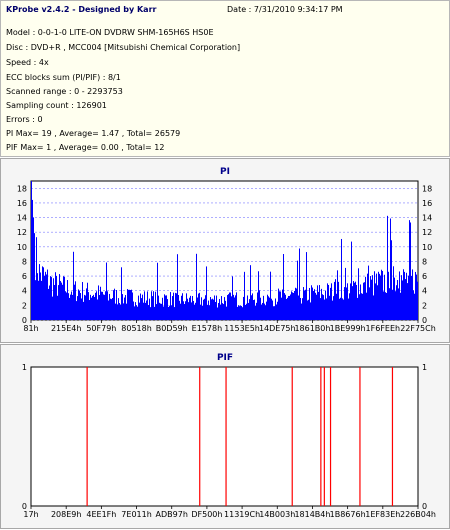 Image resolution: width=450 pixels, height=530 pixels. Describe the element at coordinates (383, 328) in the screenshot. I see `x-tick-label: 1F6FEEh` at that location.